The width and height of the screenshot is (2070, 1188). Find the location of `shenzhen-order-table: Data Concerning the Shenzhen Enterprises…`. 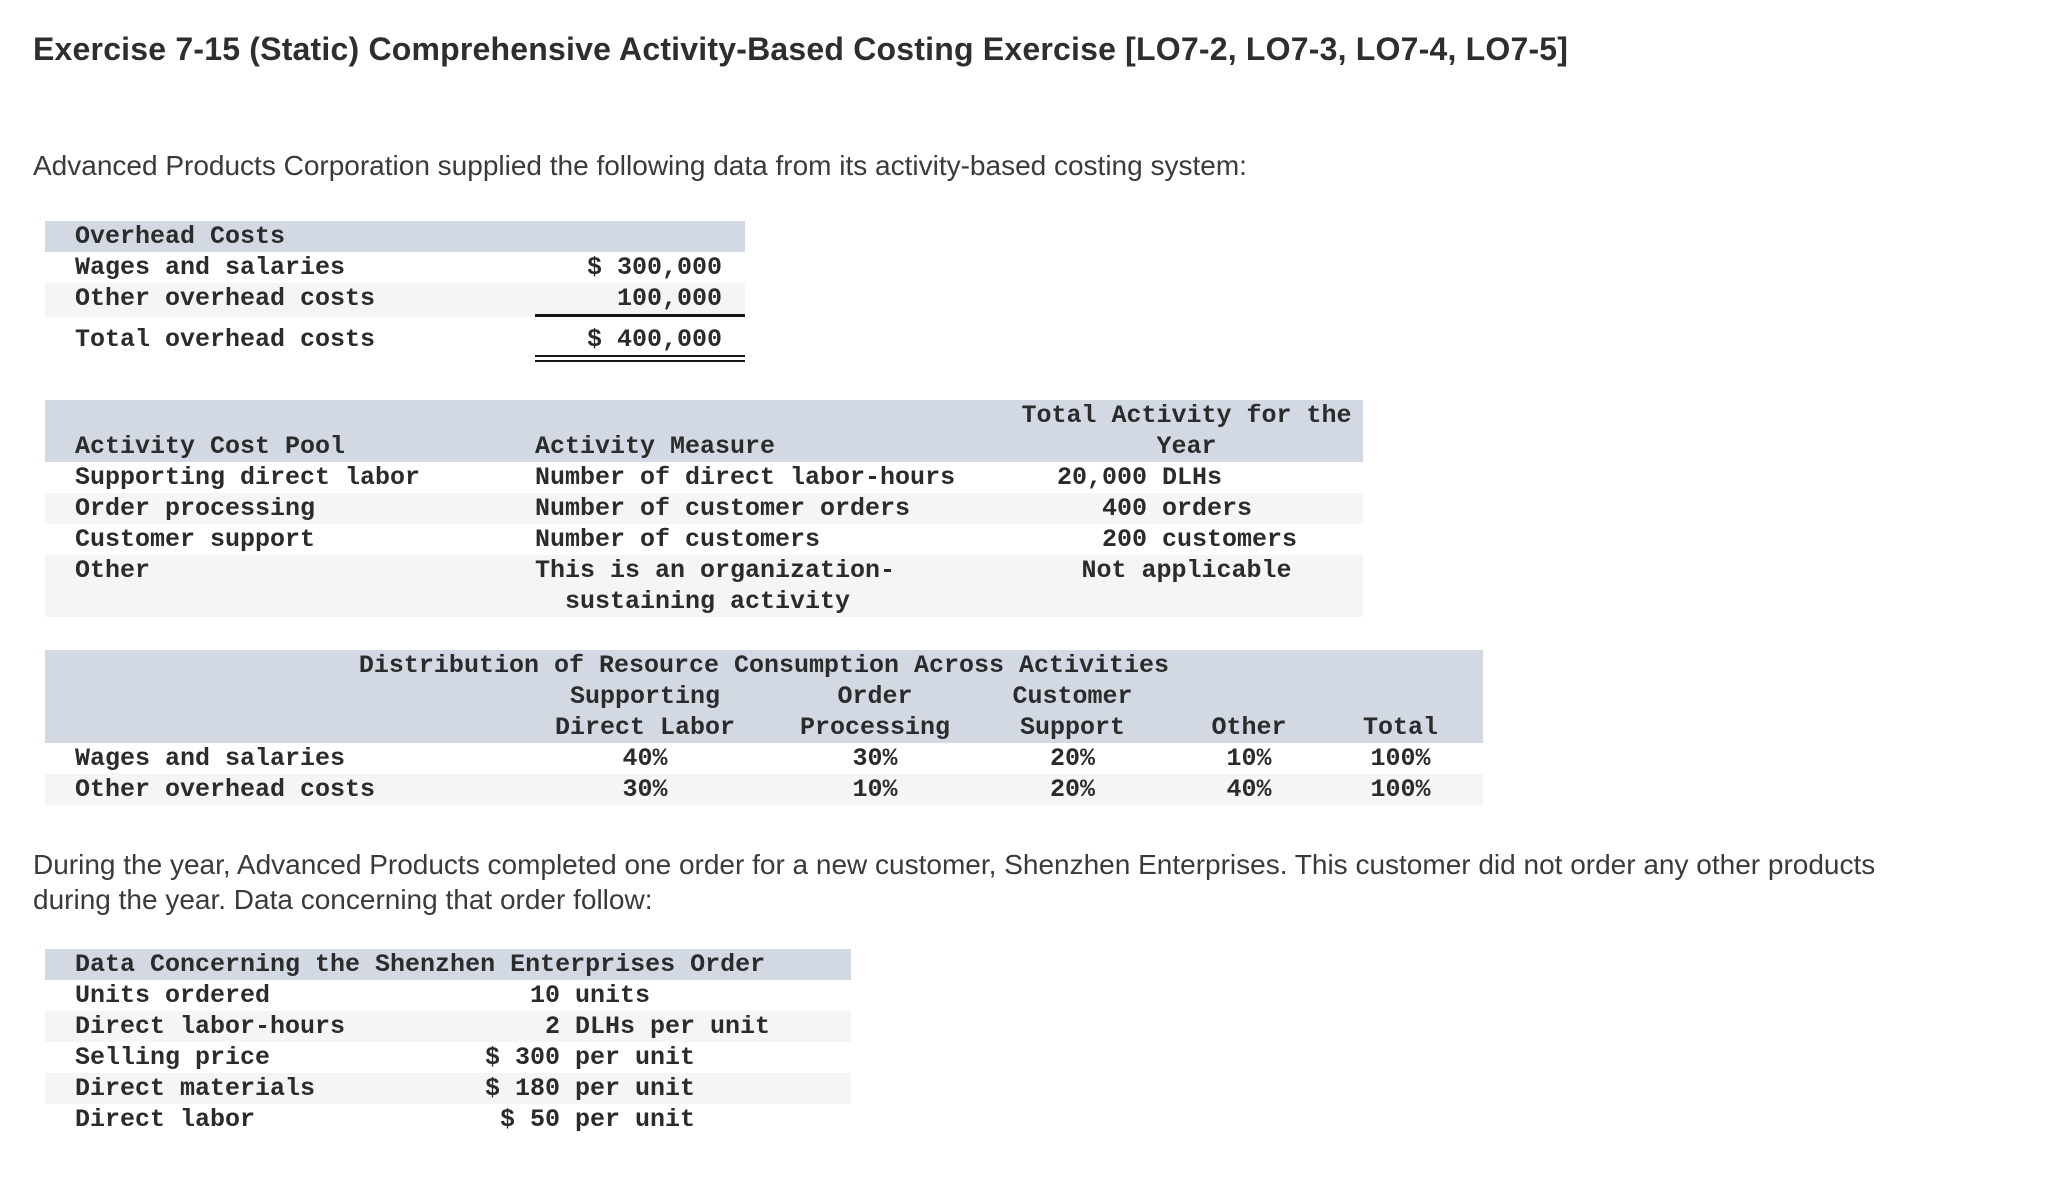

shenzhen-order-table: Data Concerning the Shenzhen Enterprises… is located at coordinates (448, 1042).